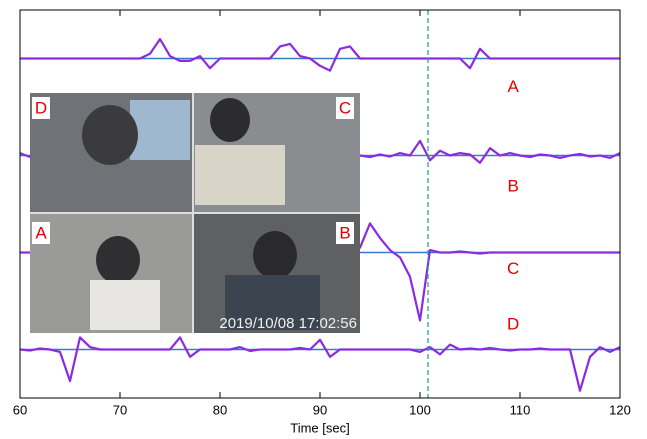 This screenshot has width=647, height=439. Describe the element at coordinates (20, 409) in the screenshot. I see `x-tick-label: 60` at that location.